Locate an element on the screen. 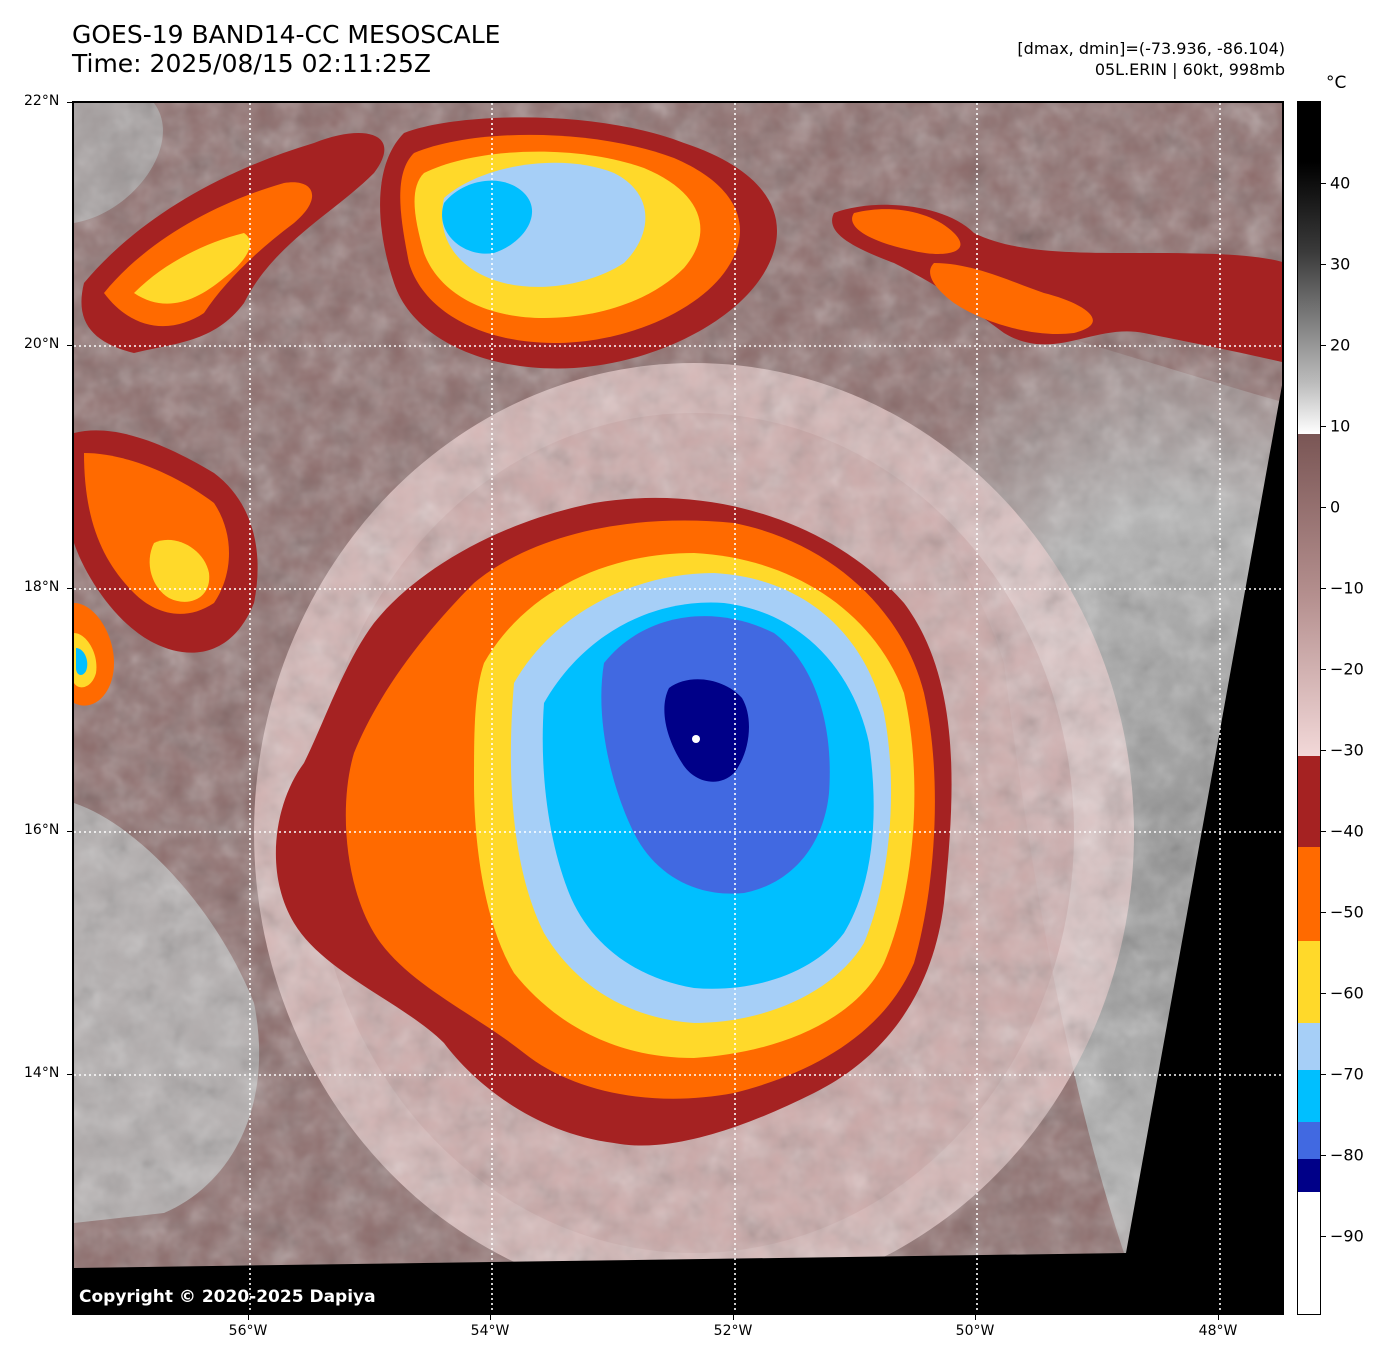 This screenshot has height=1366, width=1390. temperature-range: [dmax, dmin]=(-73.936, -86.104) is located at coordinates (1151, 48).